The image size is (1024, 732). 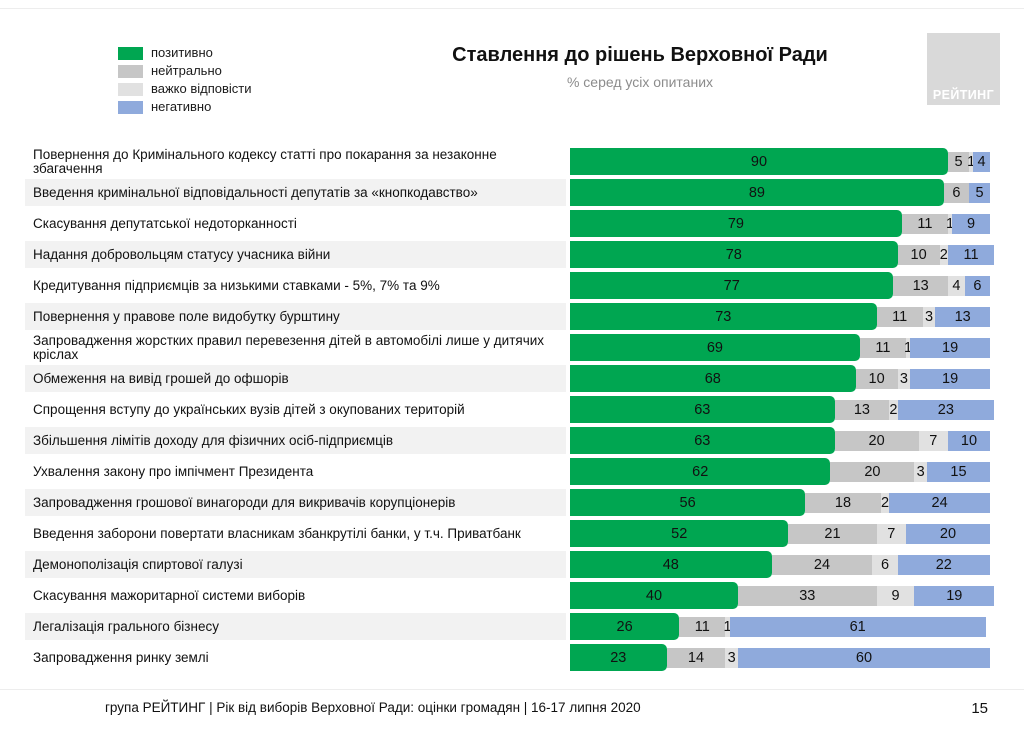 I want to click on value-label: 33, so click(x=807, y=595).